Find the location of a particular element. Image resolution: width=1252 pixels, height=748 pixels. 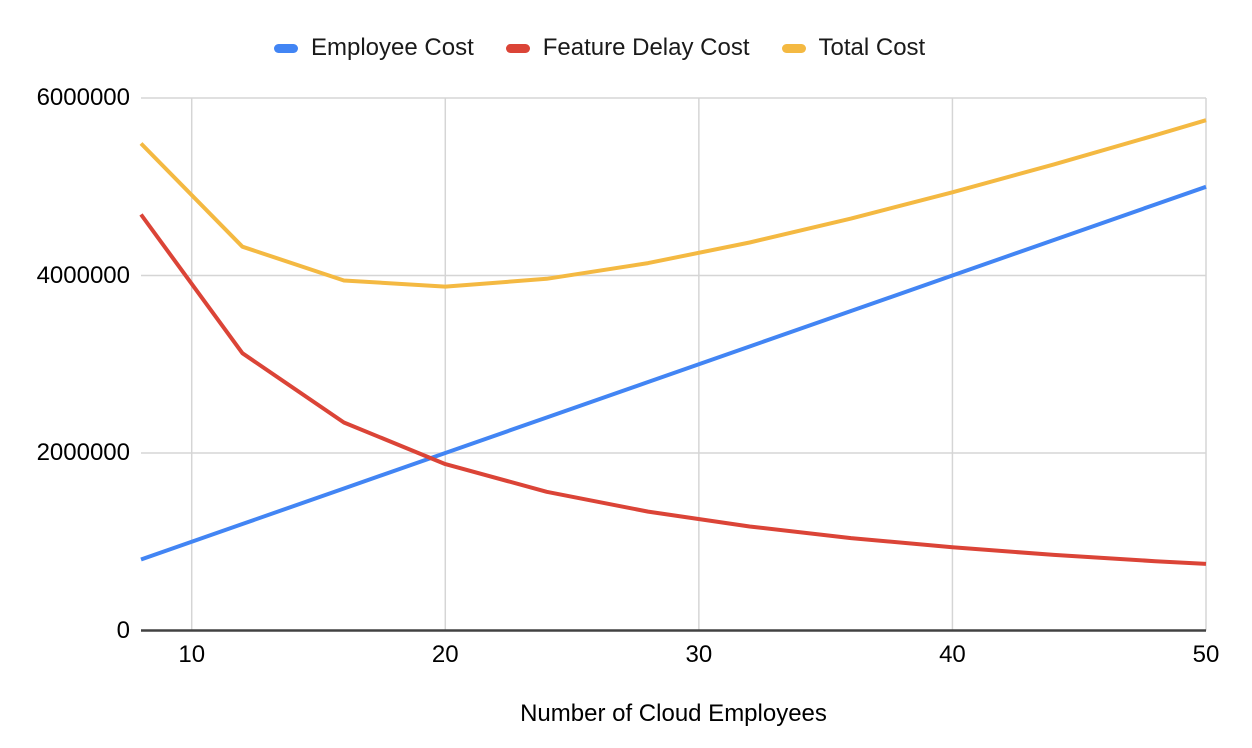

legend-item-feature-delay-cost: Feature Delay Cost is located at coordinates (627, 48).